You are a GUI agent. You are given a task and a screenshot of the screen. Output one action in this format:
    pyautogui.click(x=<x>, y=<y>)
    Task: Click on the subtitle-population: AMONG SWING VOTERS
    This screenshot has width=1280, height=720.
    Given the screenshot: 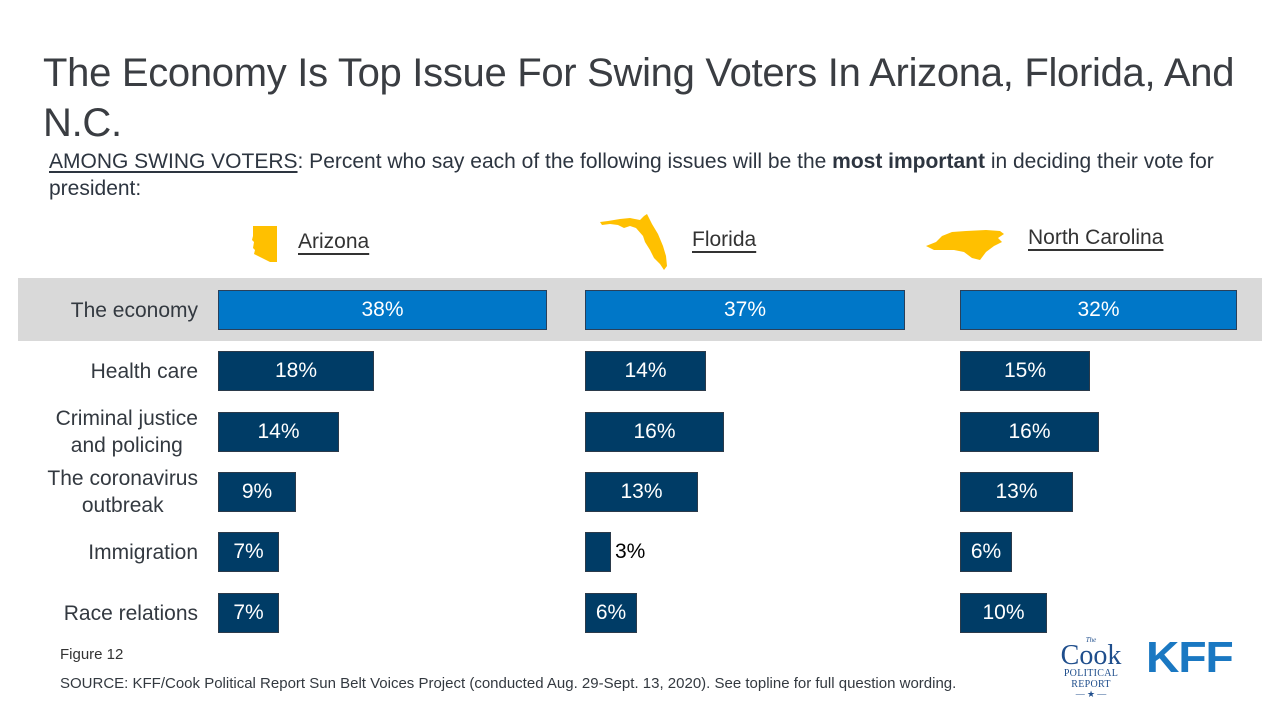 What is the action you would take?
    pyautogui.click(x=173, y=161)
    